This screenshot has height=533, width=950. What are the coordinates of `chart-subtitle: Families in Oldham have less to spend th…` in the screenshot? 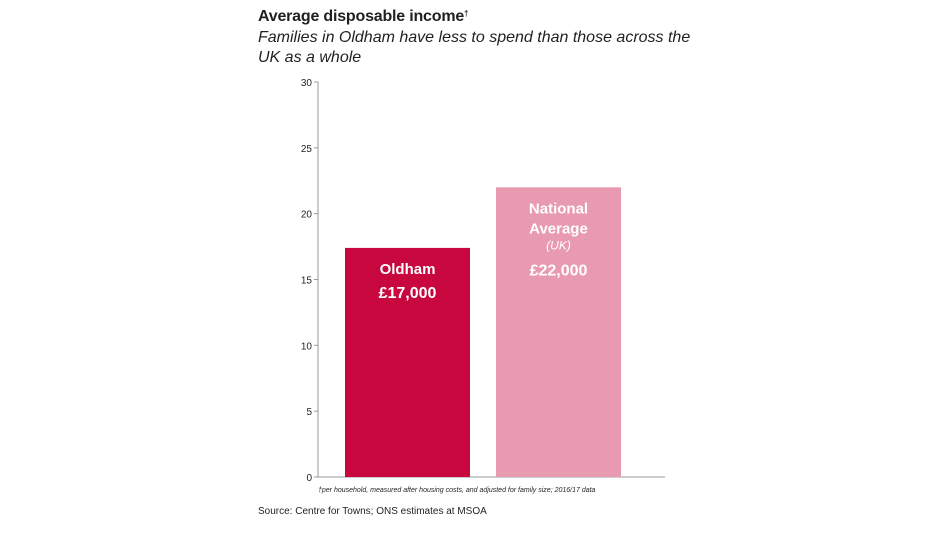 It's located at (474, 47).